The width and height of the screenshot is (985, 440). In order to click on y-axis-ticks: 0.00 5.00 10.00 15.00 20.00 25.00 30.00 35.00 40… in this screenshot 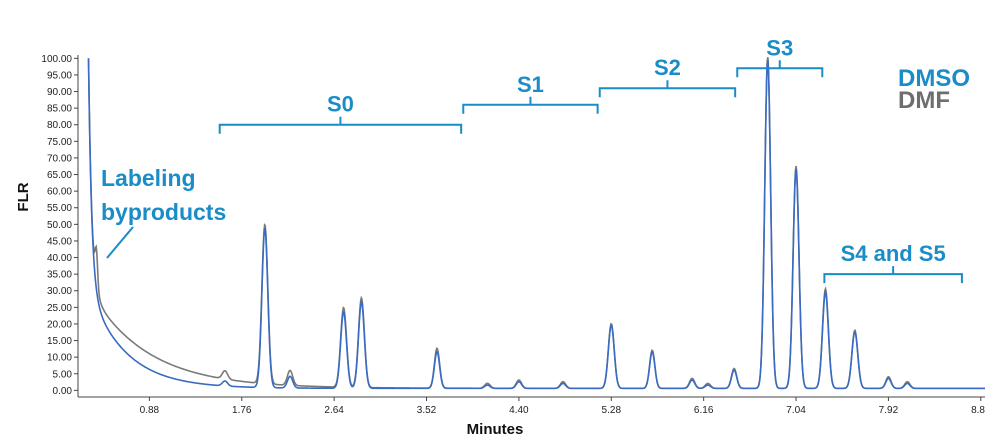, I will do `click(59, 225)`.